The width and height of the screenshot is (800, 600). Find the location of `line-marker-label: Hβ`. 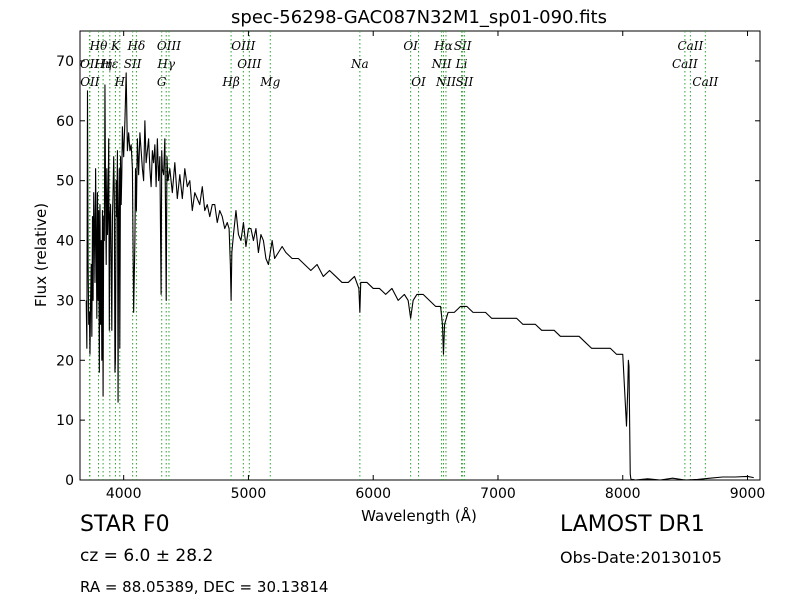

line-marker-label: Hβ is located at coordinates (230, 82).